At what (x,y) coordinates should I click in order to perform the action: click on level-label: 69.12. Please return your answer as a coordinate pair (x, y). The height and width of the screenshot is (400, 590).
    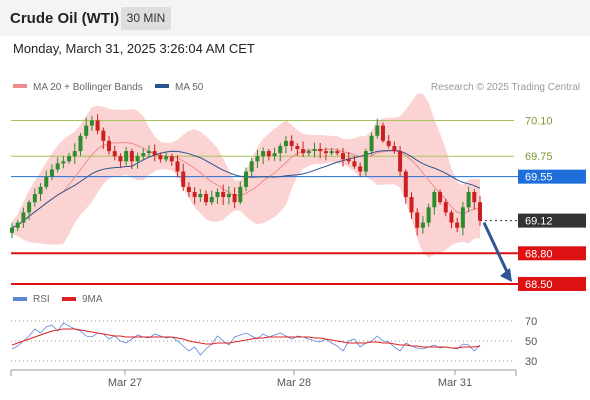
    Looking at the image, I should click on (539, 222).